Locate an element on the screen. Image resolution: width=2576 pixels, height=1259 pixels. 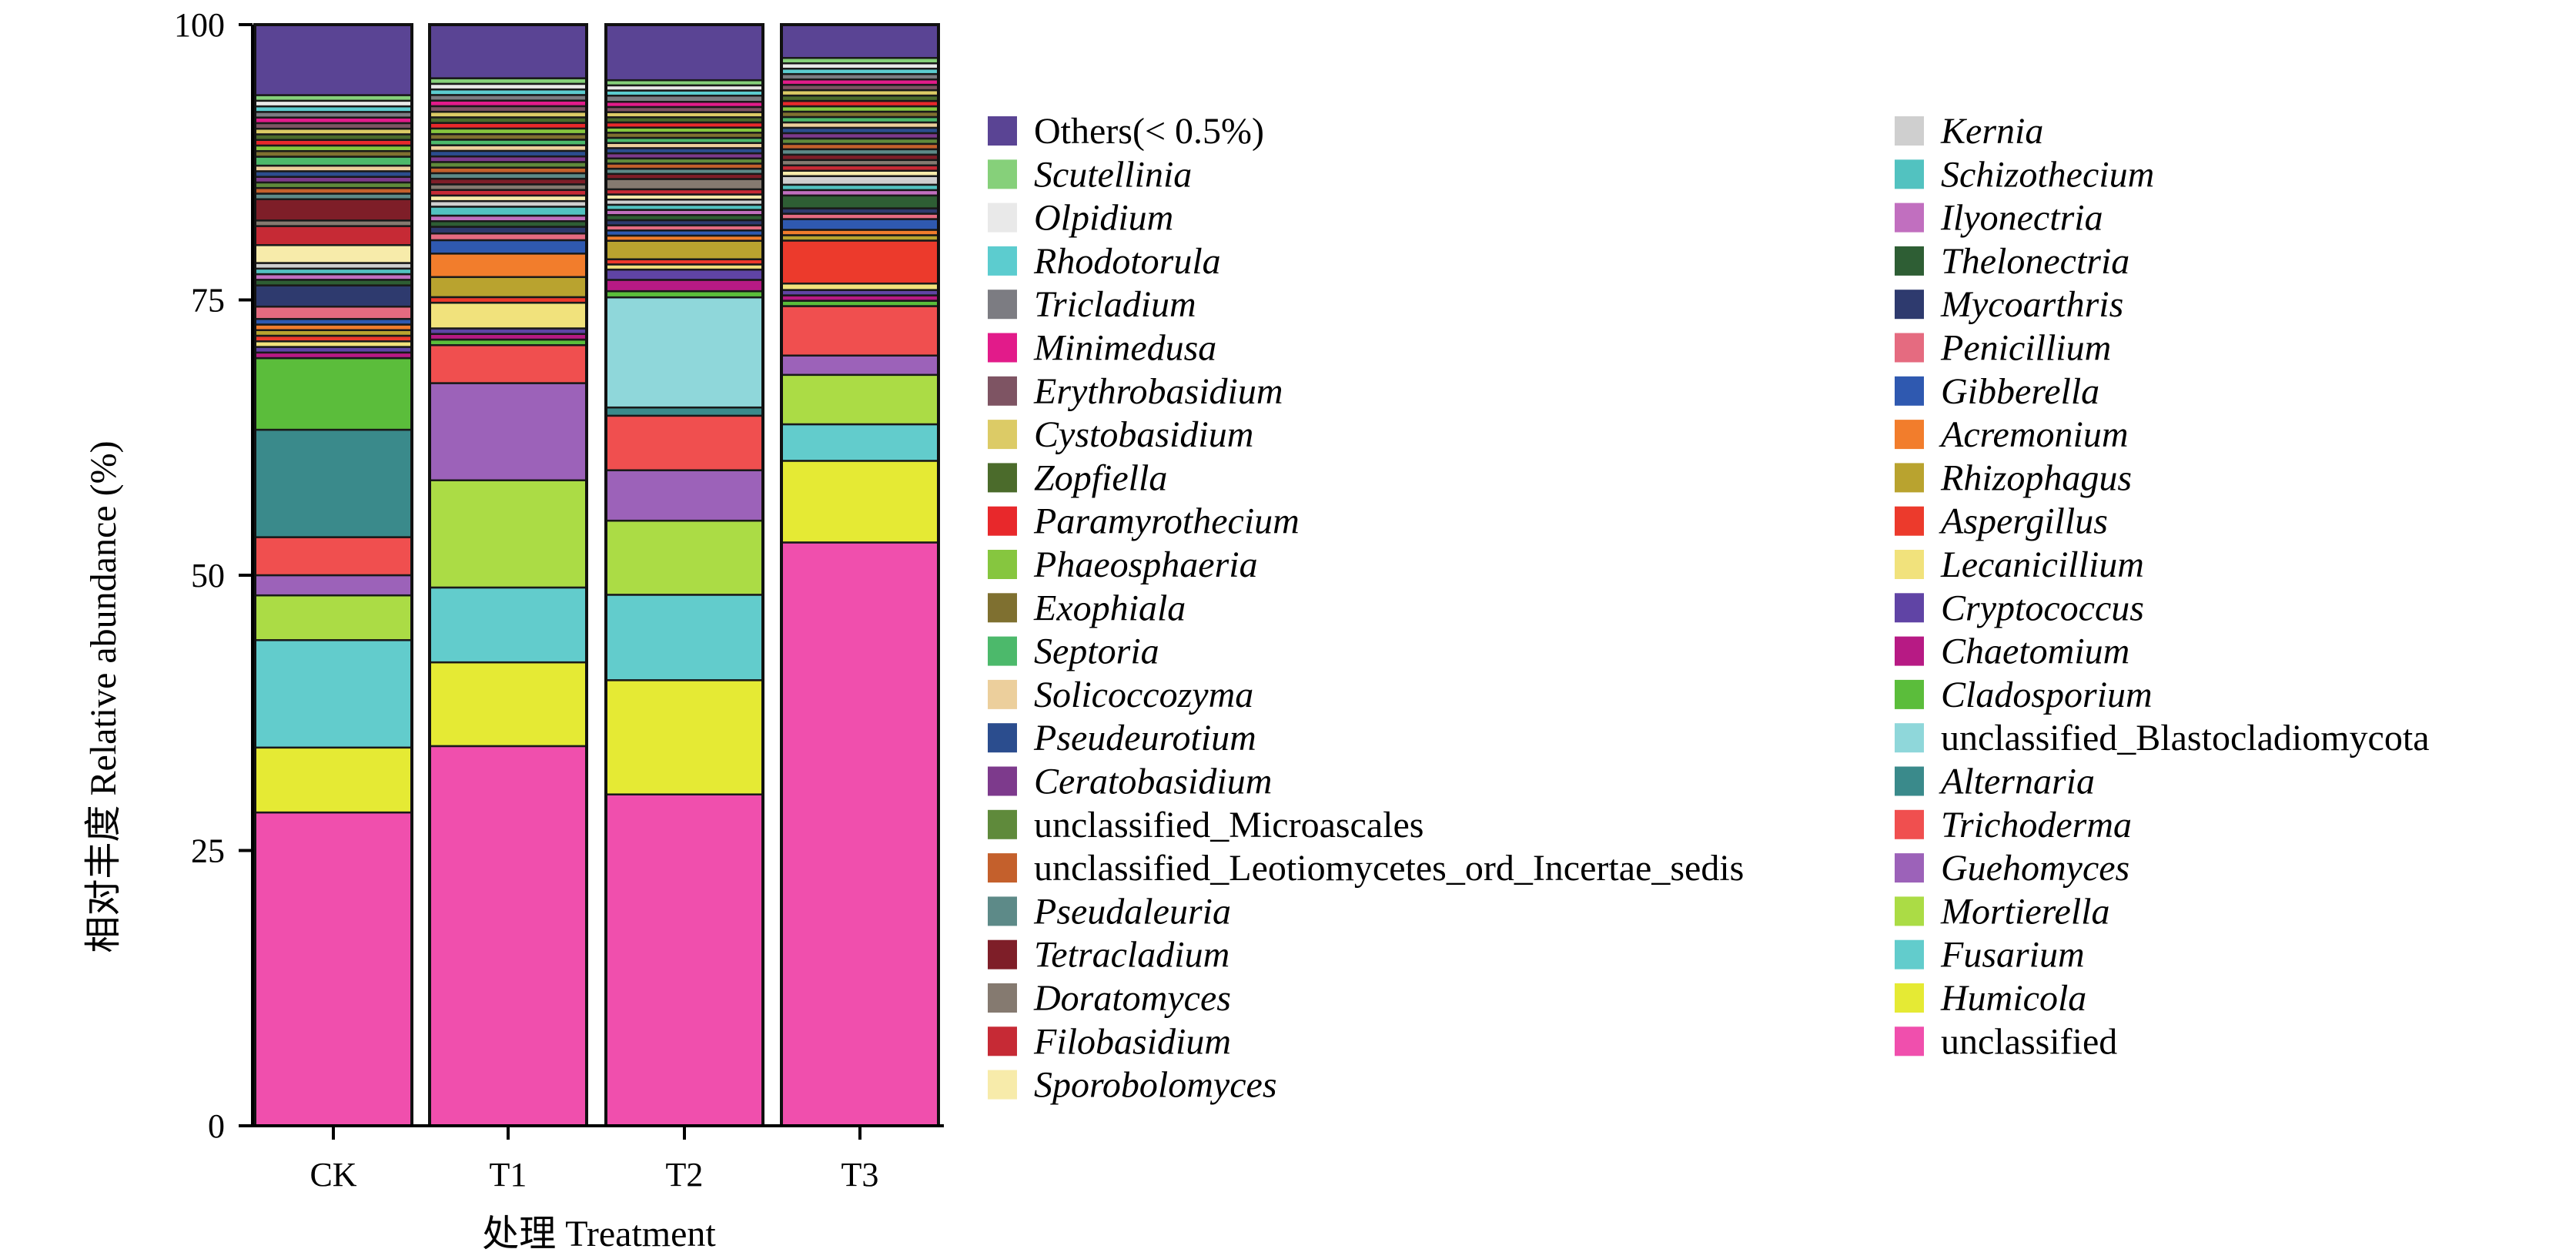
legend-label-pseudaleuria: Pseudaleuria is located at coordinates (1132, 911).